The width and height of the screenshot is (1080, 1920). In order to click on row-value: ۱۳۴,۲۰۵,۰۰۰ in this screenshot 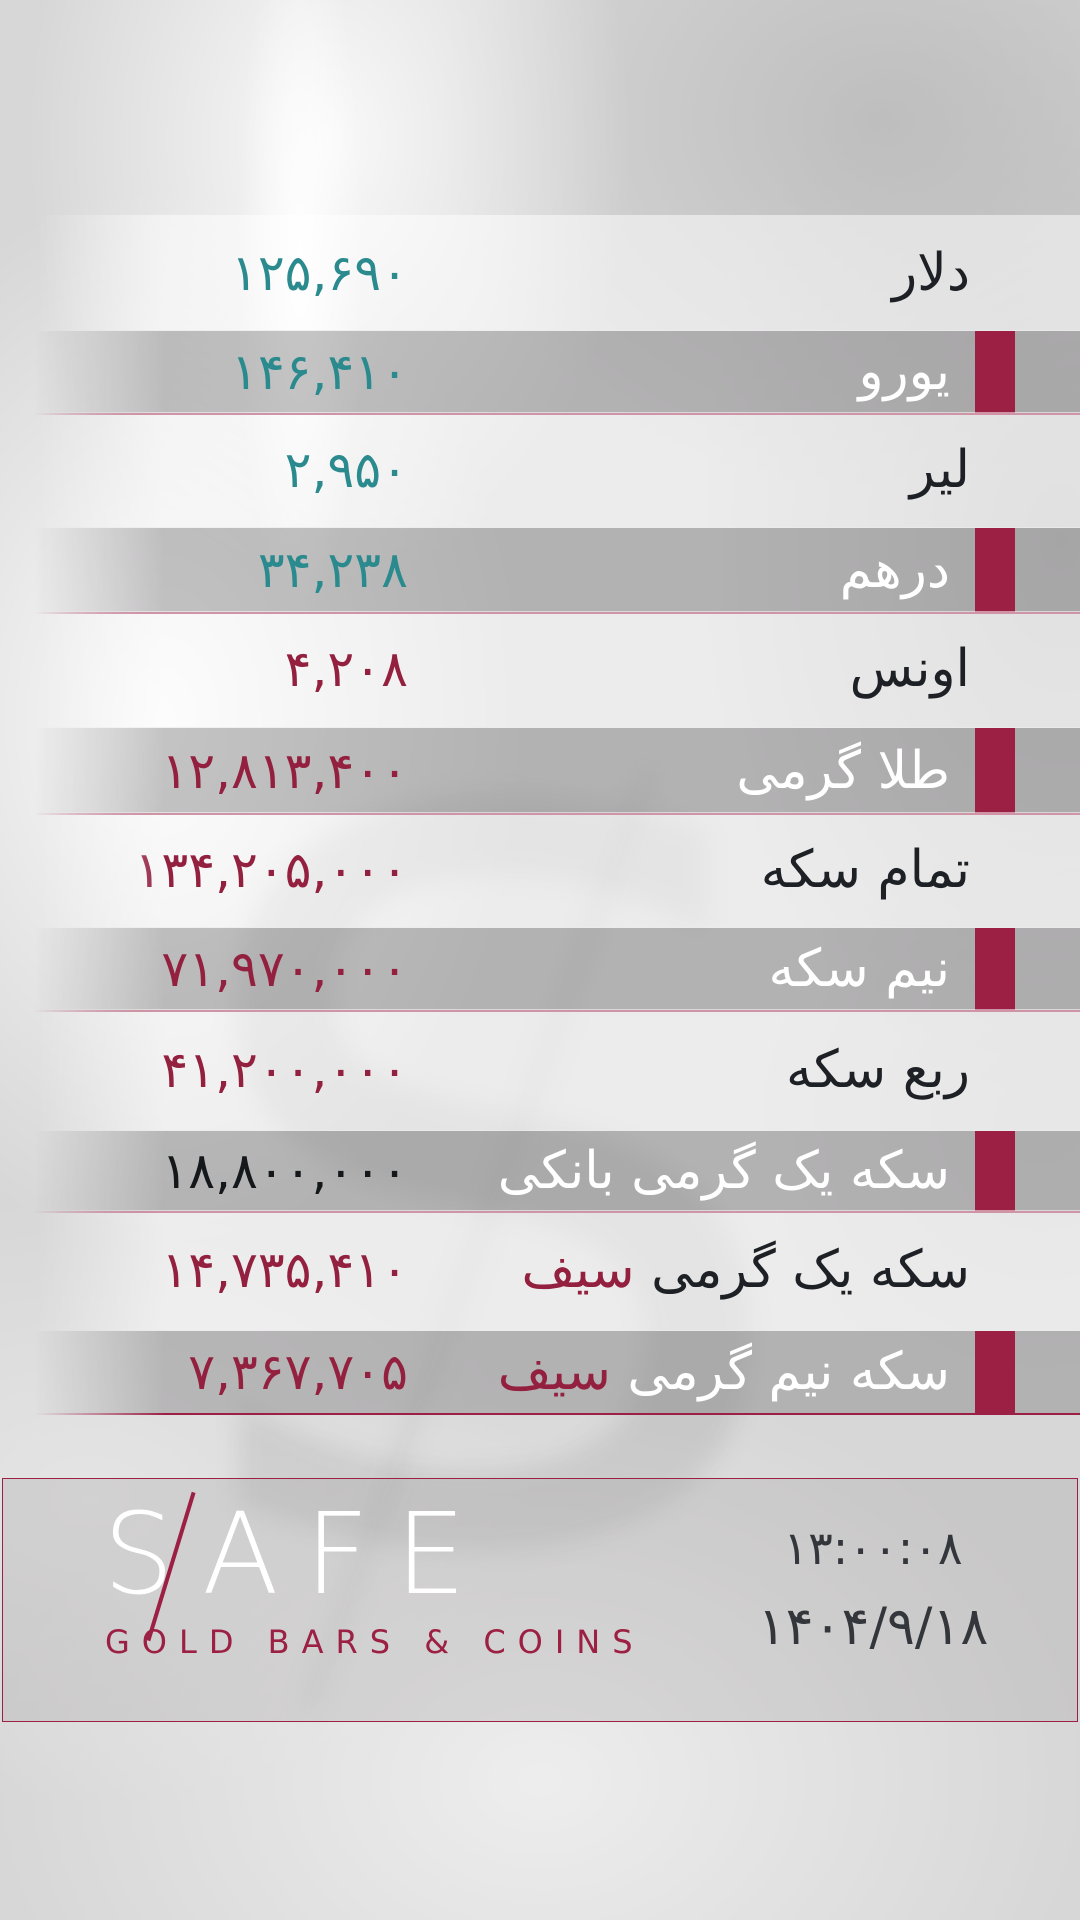, I will do `click(271, 869)`.